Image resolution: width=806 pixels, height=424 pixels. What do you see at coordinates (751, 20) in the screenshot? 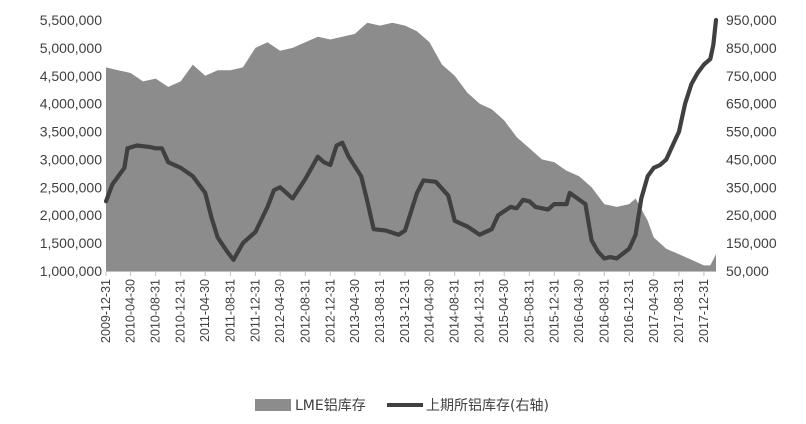
I see `y-right-tick-label: 950,000` at bounding box center [751, 20].